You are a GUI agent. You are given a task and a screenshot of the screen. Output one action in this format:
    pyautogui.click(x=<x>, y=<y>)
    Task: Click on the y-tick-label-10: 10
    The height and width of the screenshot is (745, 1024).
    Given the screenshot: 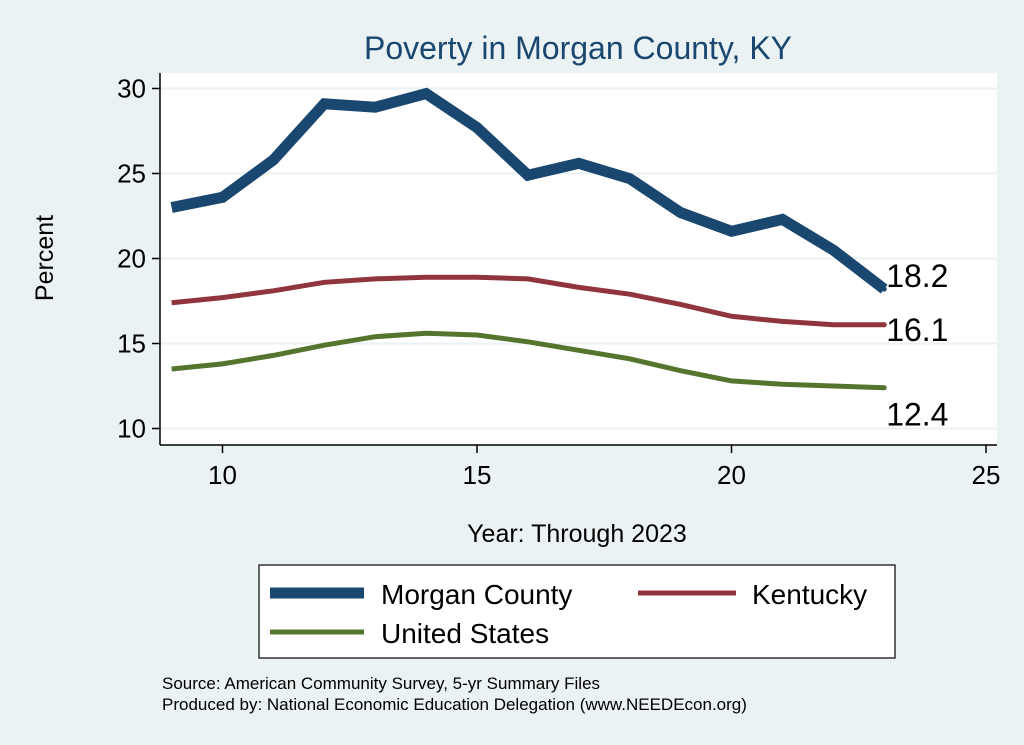 What is the action you would take?
    pyautogui.click(x=131, y=429)
    